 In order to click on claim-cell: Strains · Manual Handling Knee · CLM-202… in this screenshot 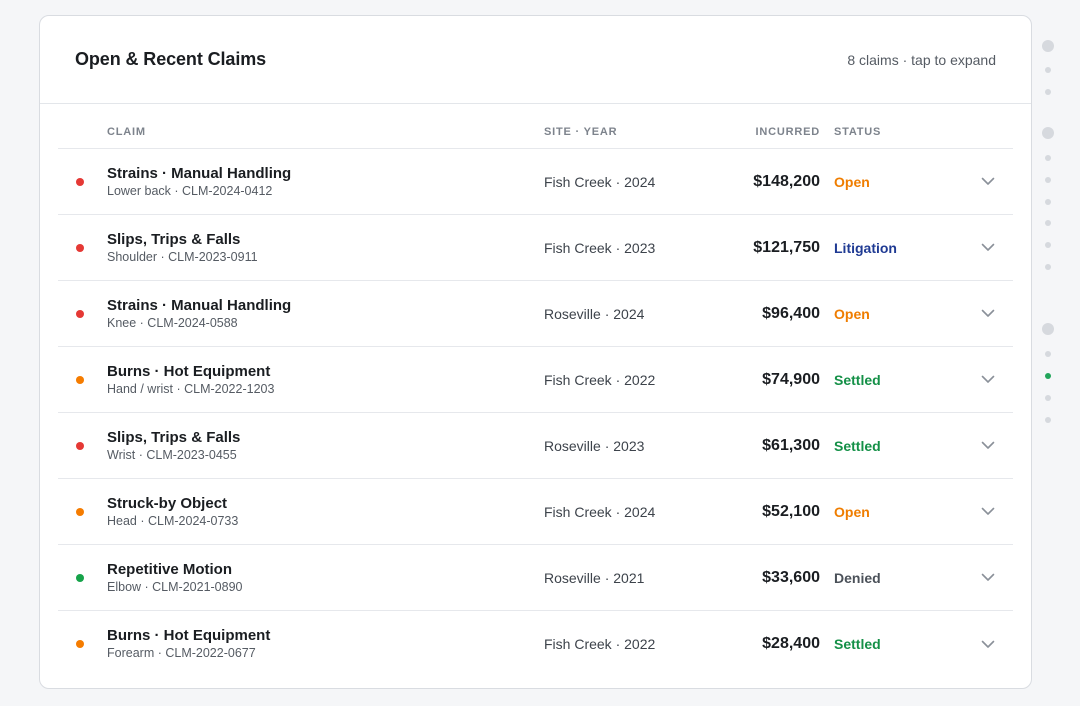, I will do `click(325, 314)`.